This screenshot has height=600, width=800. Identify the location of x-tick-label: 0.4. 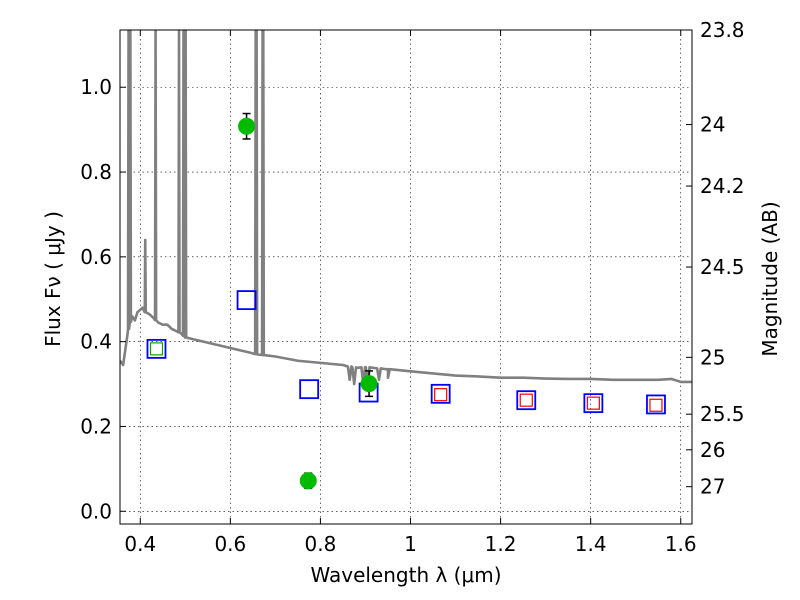
(140, 544).